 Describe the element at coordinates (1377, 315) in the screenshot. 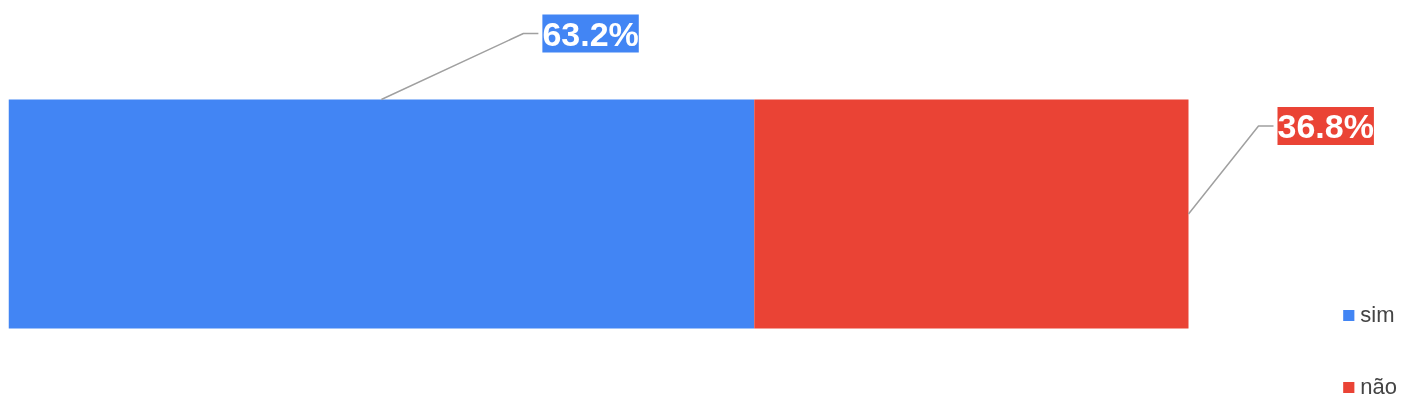

I see `legend-label: sim` at that location.